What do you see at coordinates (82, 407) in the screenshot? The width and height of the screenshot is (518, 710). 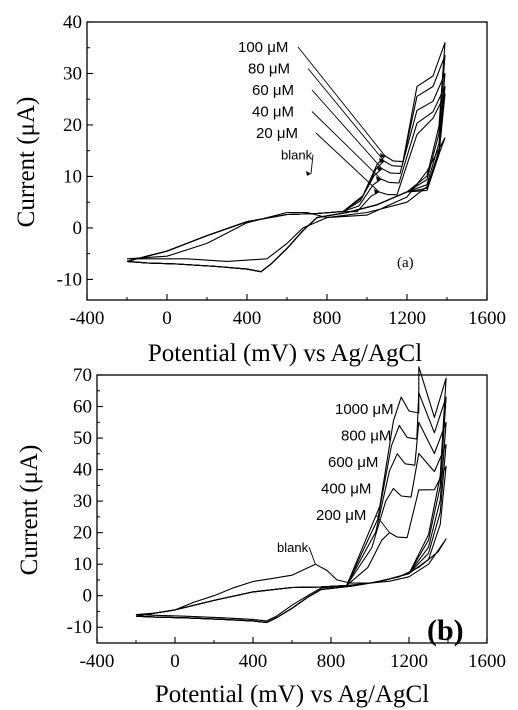 I see `y-tick-label: 60` at bounding box center [82, 407].